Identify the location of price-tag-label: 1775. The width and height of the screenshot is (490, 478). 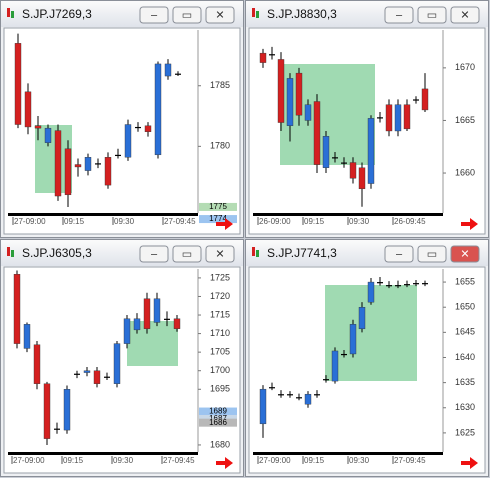
(218, 206).